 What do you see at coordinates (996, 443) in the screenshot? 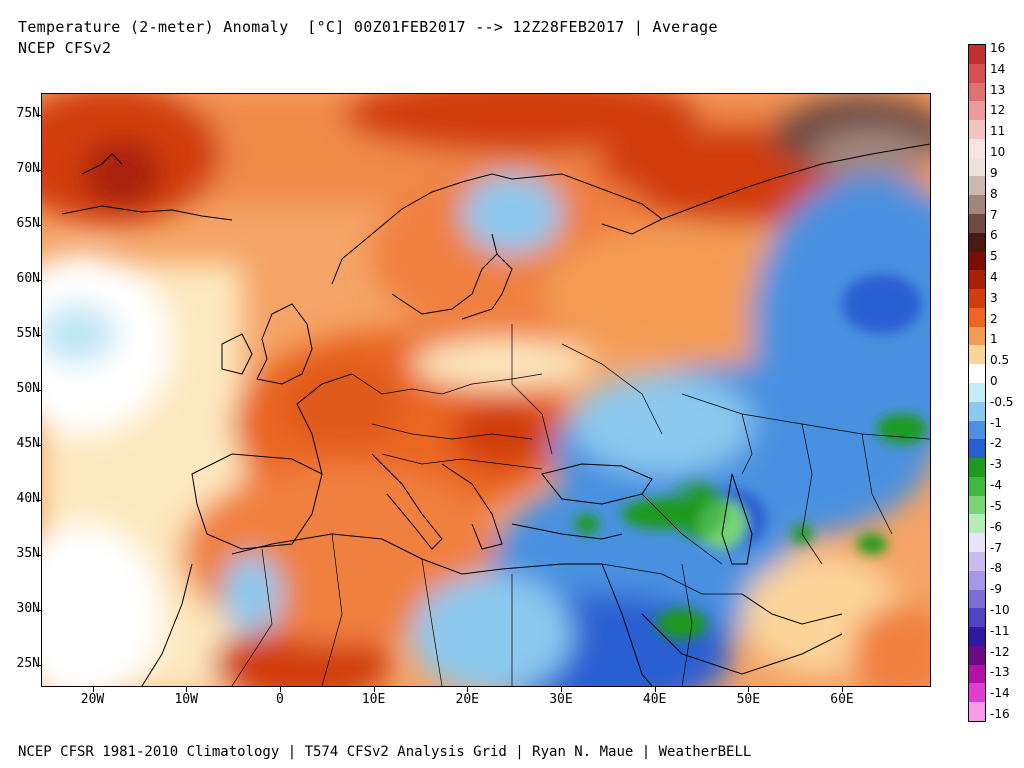
I see `colorbar-label: -2` at bounding box center [996, 443].